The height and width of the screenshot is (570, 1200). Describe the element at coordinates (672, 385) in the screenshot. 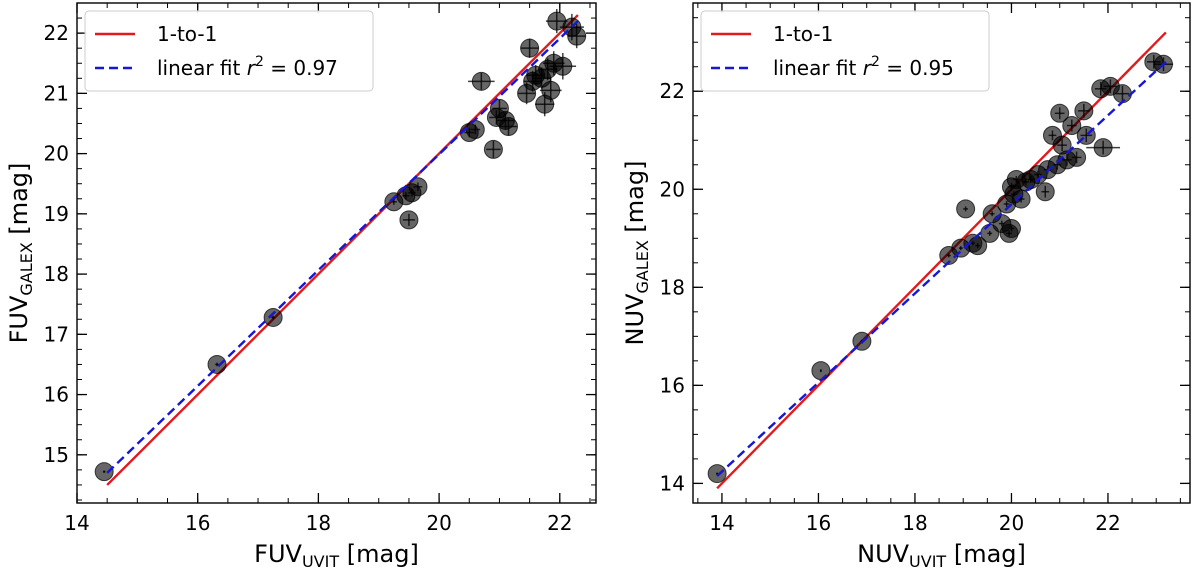

I see `nuv-y-tick-label: 16` at that location.